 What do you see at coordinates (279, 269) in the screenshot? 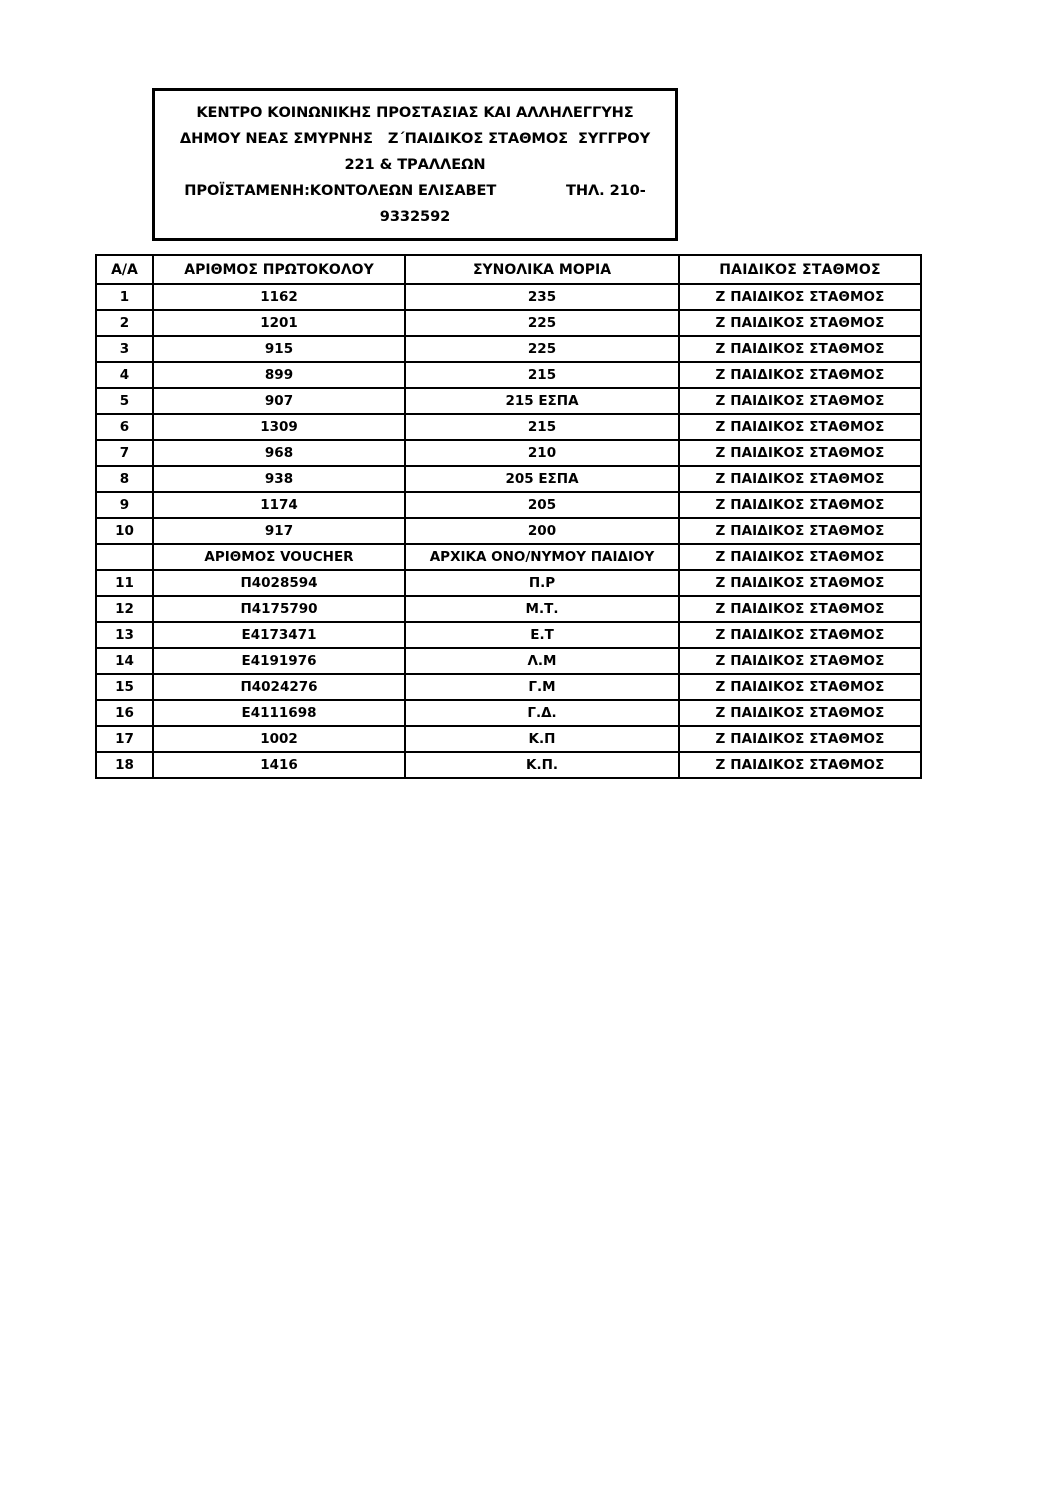
I see `column-header-protocol: ΑΡΙΘΜΟΣ ΠΡΩΤΟΚΟΛΟΥ` at bounding box center [279, 269].